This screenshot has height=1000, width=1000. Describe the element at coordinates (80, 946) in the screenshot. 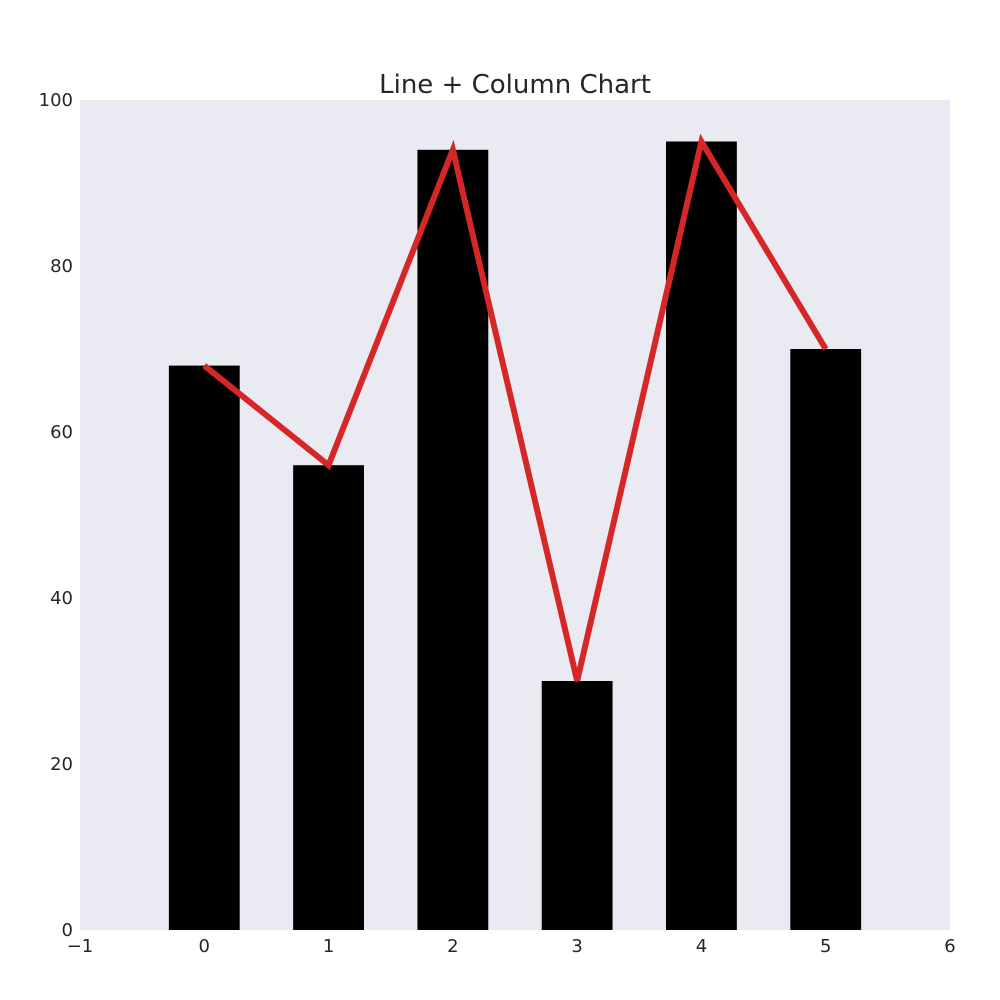

I see `x-tick-label: −1` at that location.